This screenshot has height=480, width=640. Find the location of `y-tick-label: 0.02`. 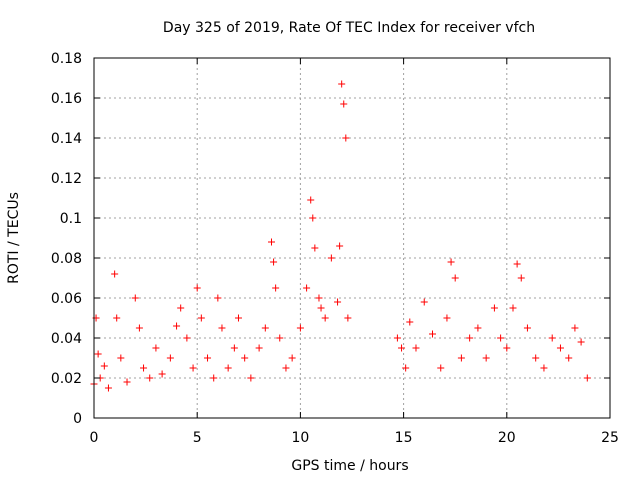

y-tick-label: 0.02 is located at coordinates (66, 379).